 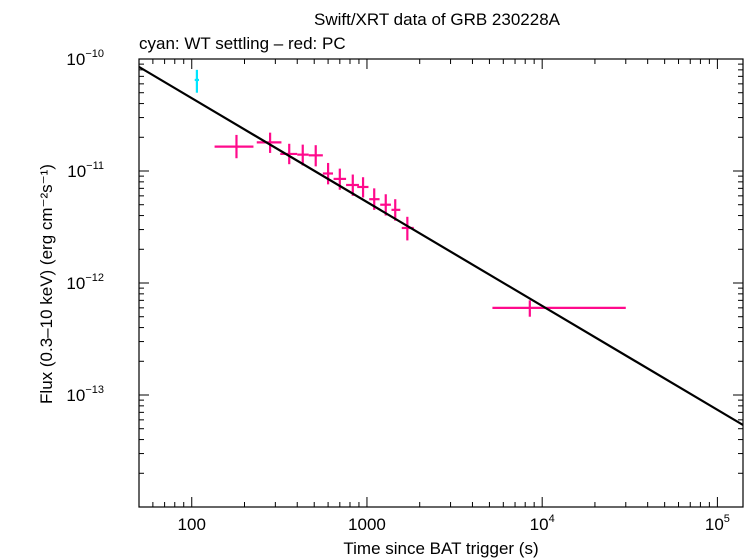 I want to click on x-tick-label-base: 100, so click(x=192, y=524).